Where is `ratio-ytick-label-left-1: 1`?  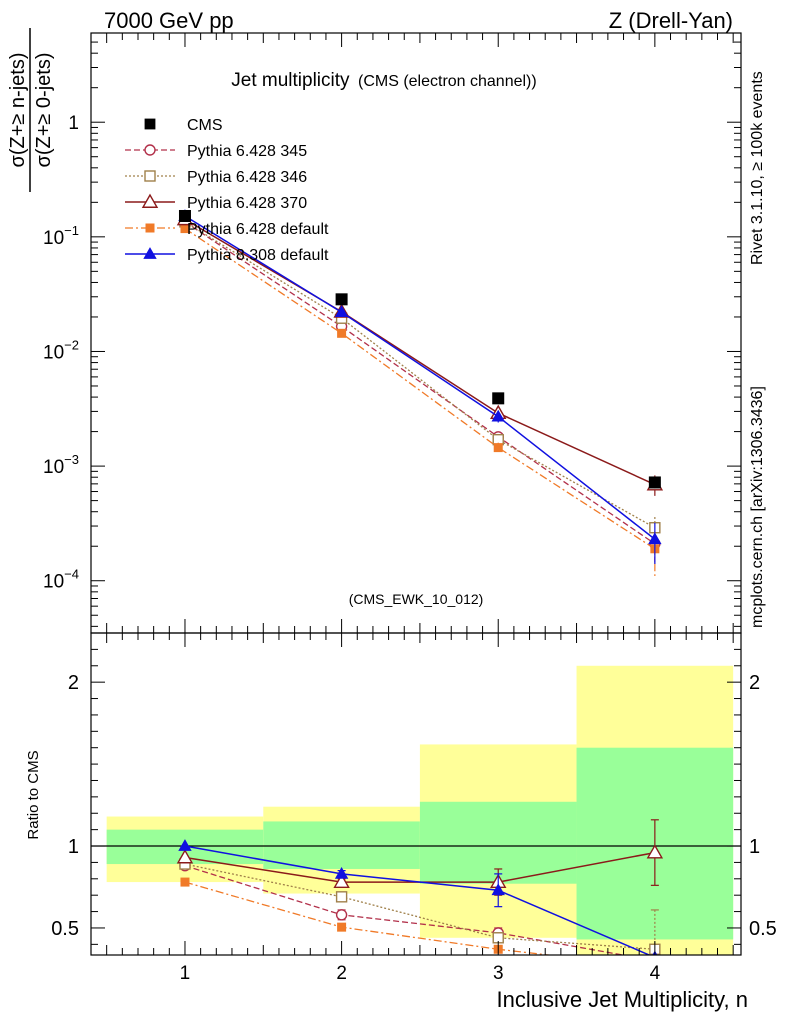
ratio-ytick-label-left-1: 1 is located at coordinates (73, 847).